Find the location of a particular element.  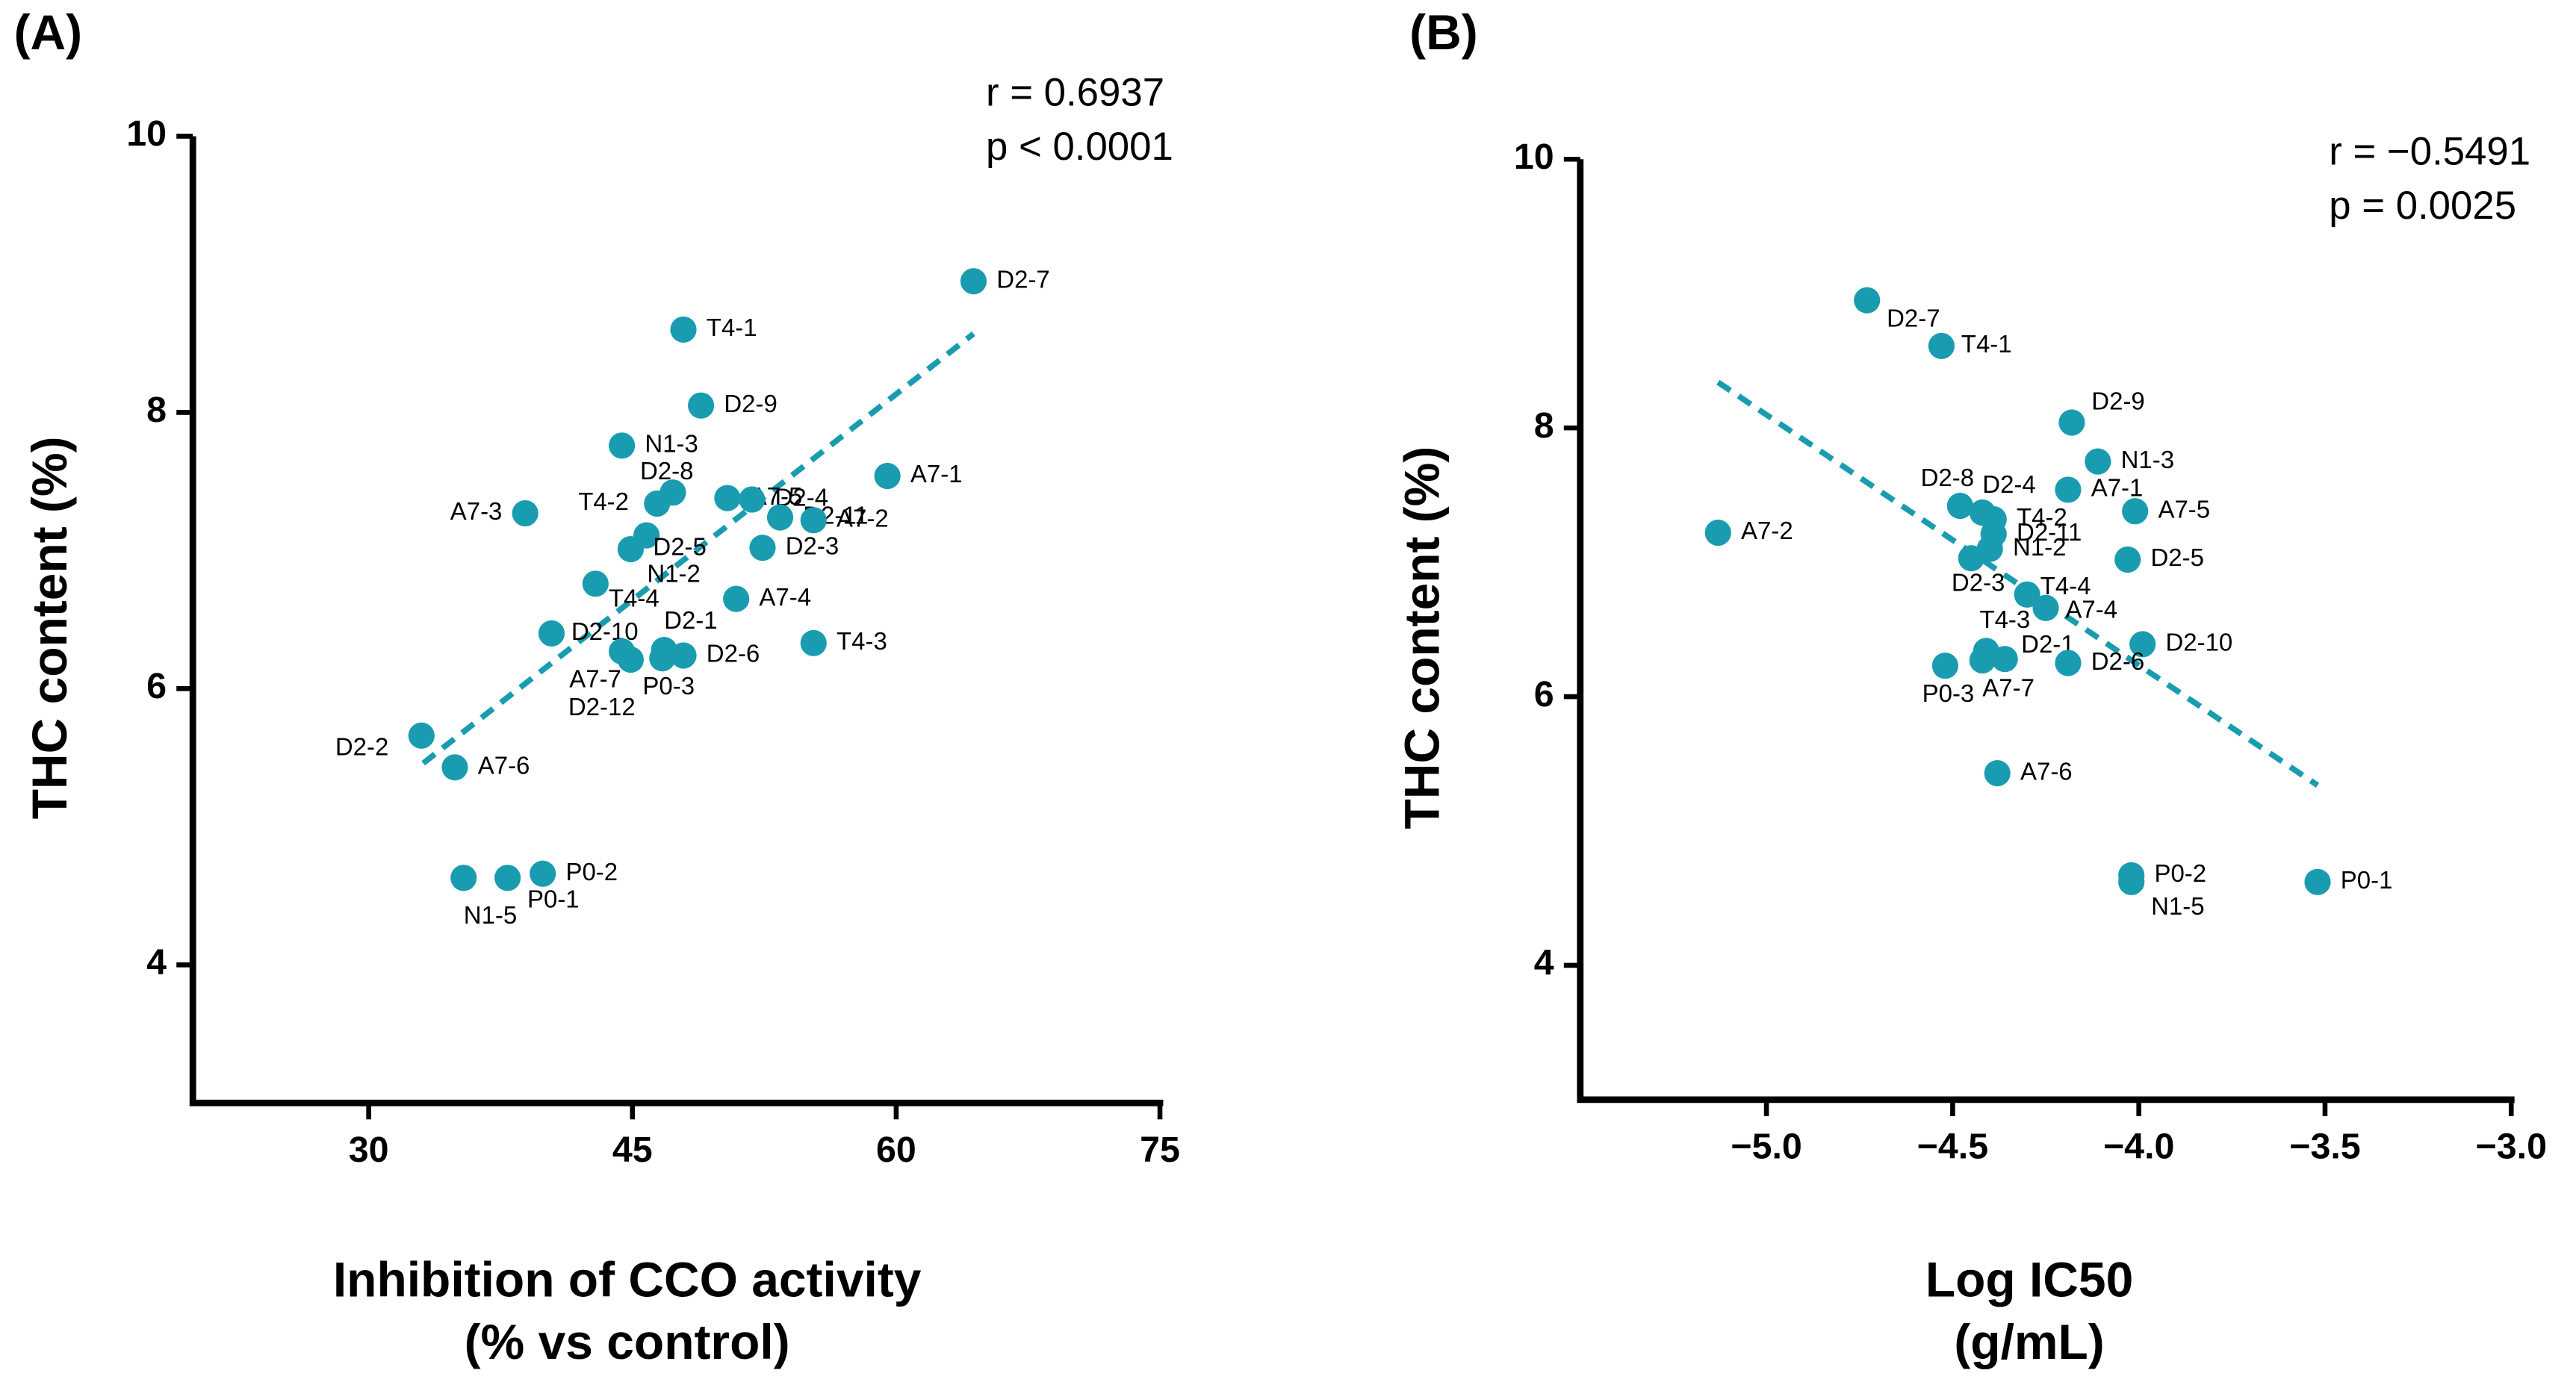

point-label: D2-1 is located at coordinates (690, 620).